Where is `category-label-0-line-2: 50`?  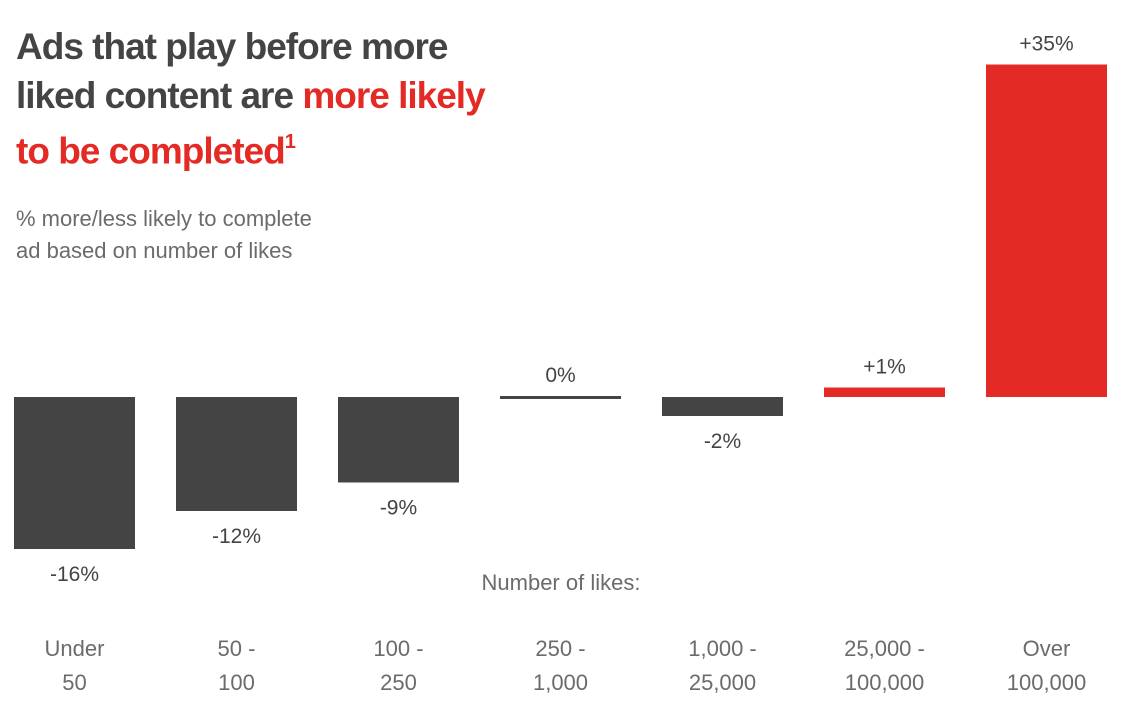
category-label-0-line-2: 50 is located at coordinates (74, 682).